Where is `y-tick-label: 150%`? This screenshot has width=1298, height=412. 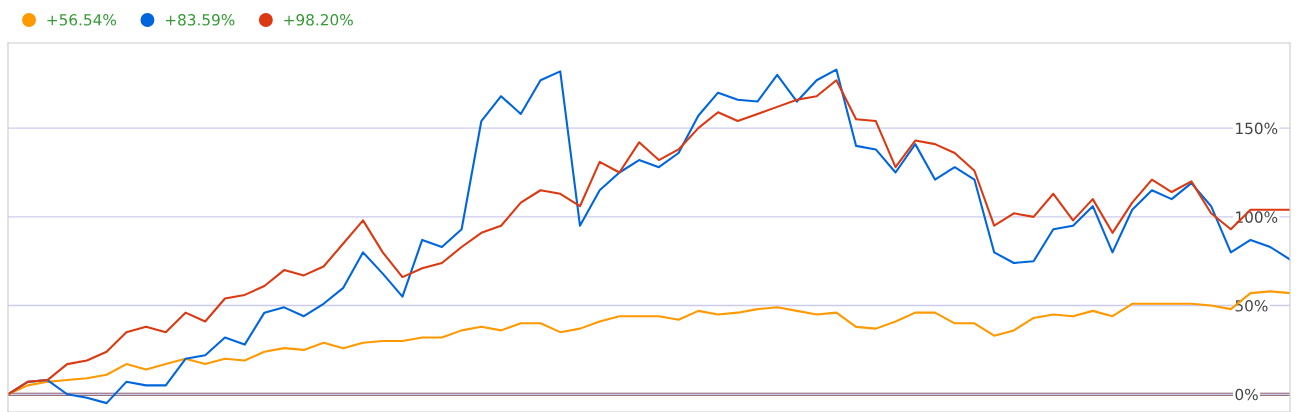
y-tick-label: 150% is located at coordinates (1257, 128).